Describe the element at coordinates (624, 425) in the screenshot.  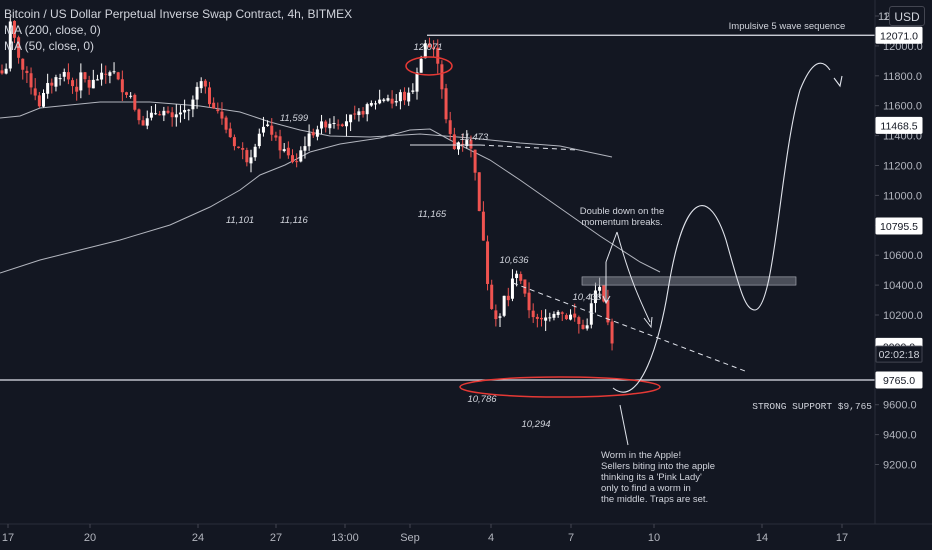
I see `worm-callout-line` at that location.